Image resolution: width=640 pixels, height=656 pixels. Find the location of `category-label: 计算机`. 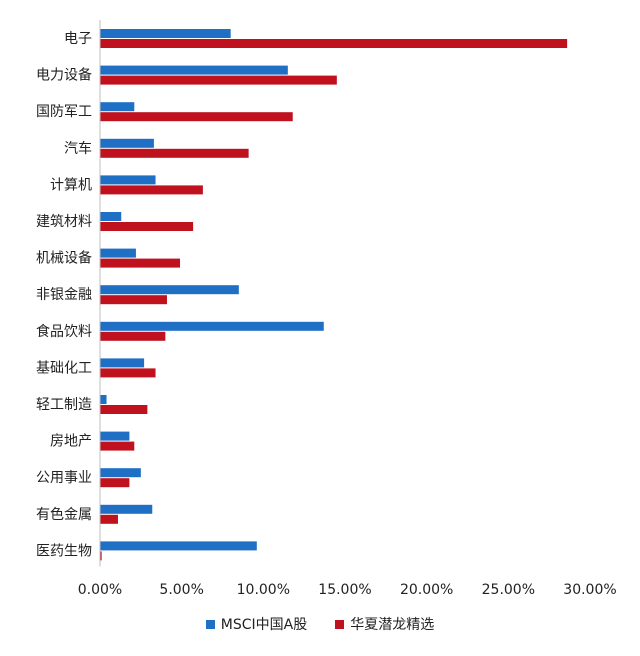

category-label: 计算机 is located at coordinates (71, 185).